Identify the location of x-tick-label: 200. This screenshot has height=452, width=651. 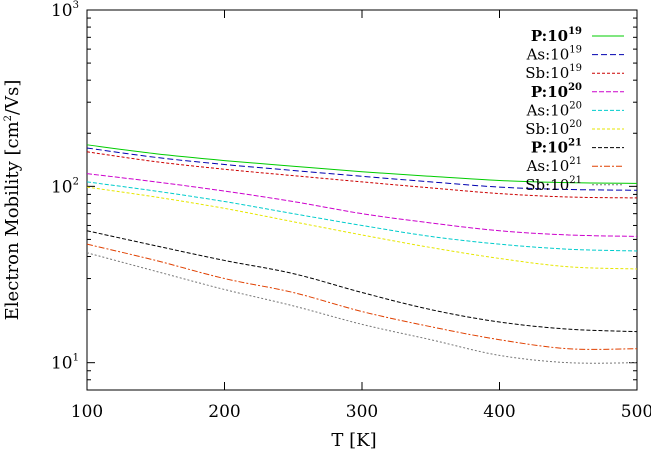
(224, 412).